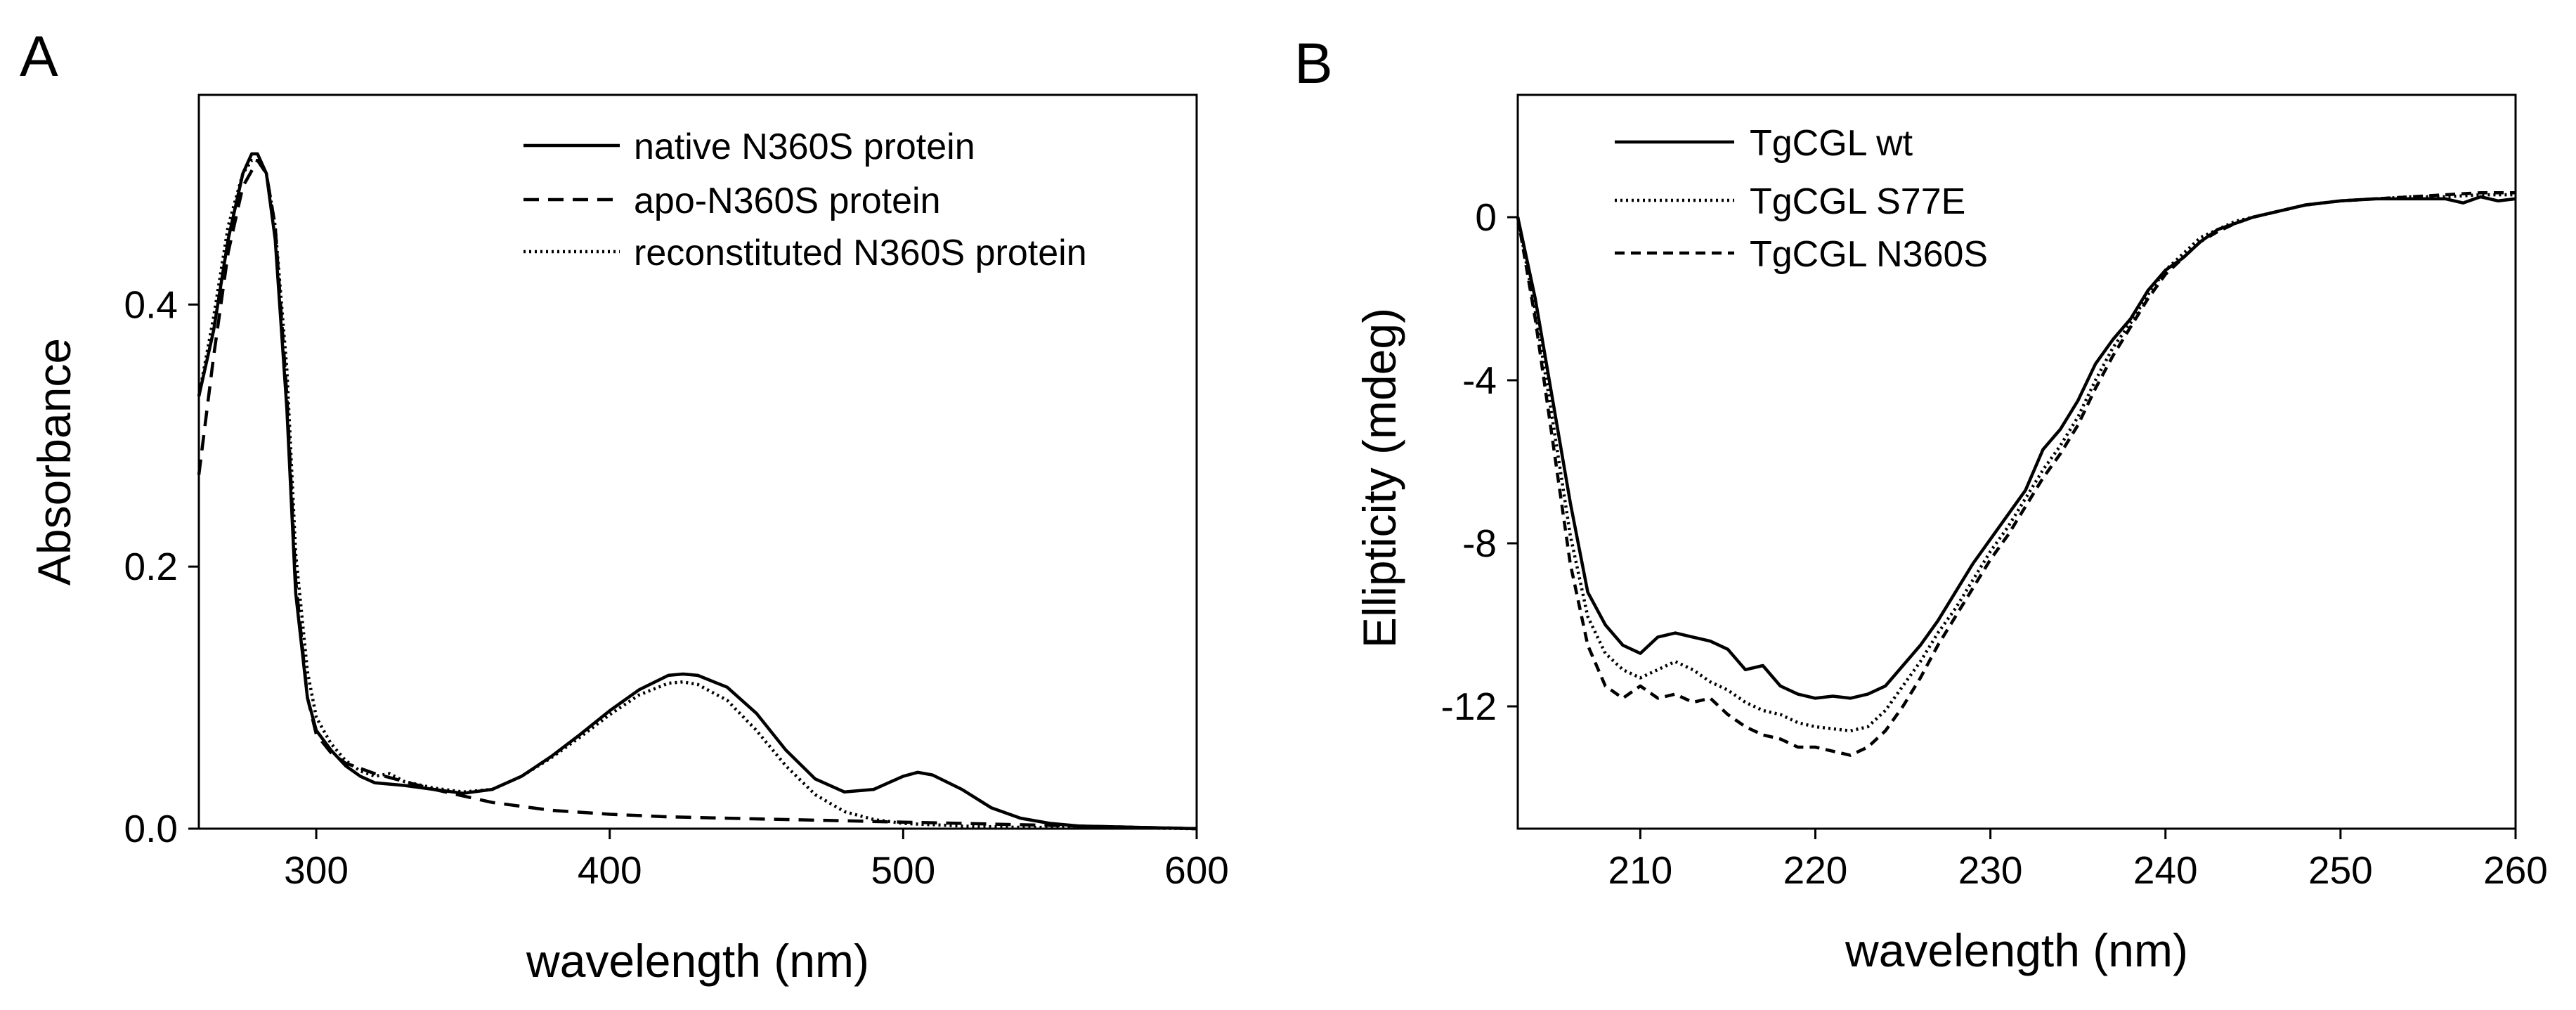 The width and height of the screenshot is (2576, 1010). Describe the element at coordinates (787, 201) in the screenshot. I see `legend-label-apo: apo-N360S protein` at that location.